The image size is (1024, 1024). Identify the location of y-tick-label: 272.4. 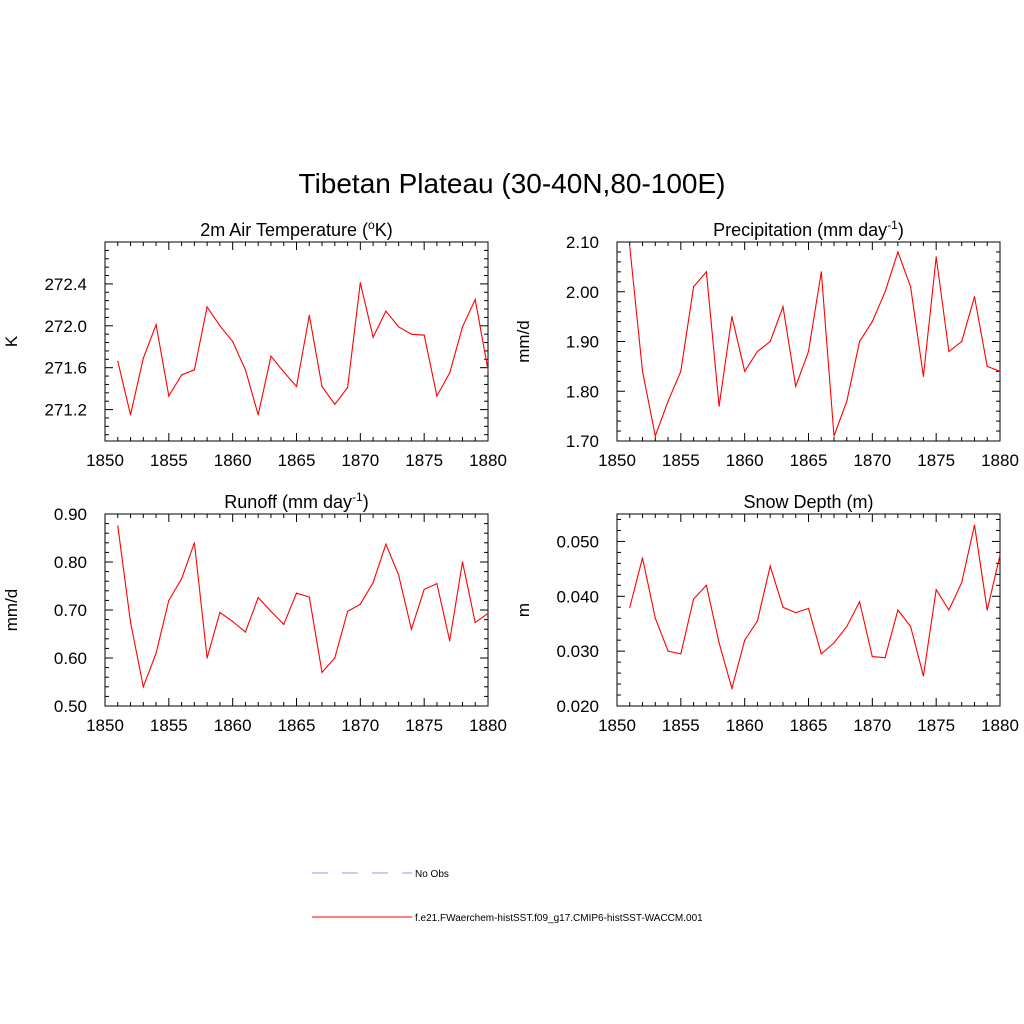
(65, 284).